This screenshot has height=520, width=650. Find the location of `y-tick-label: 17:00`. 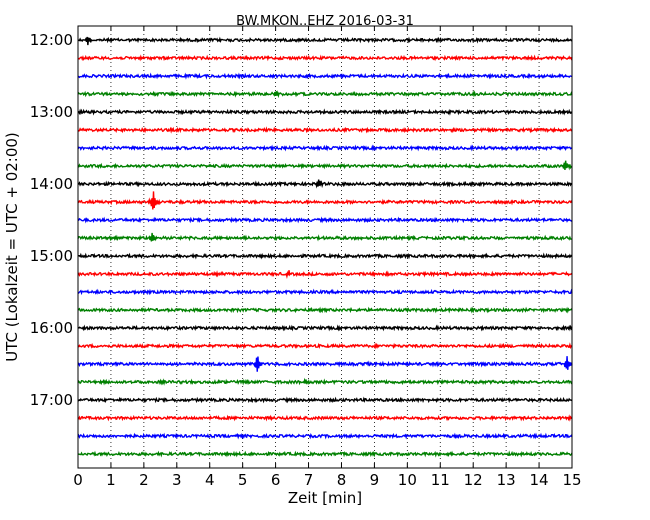

y-tick-label: 17:00 is located at coordinates (51, 400).